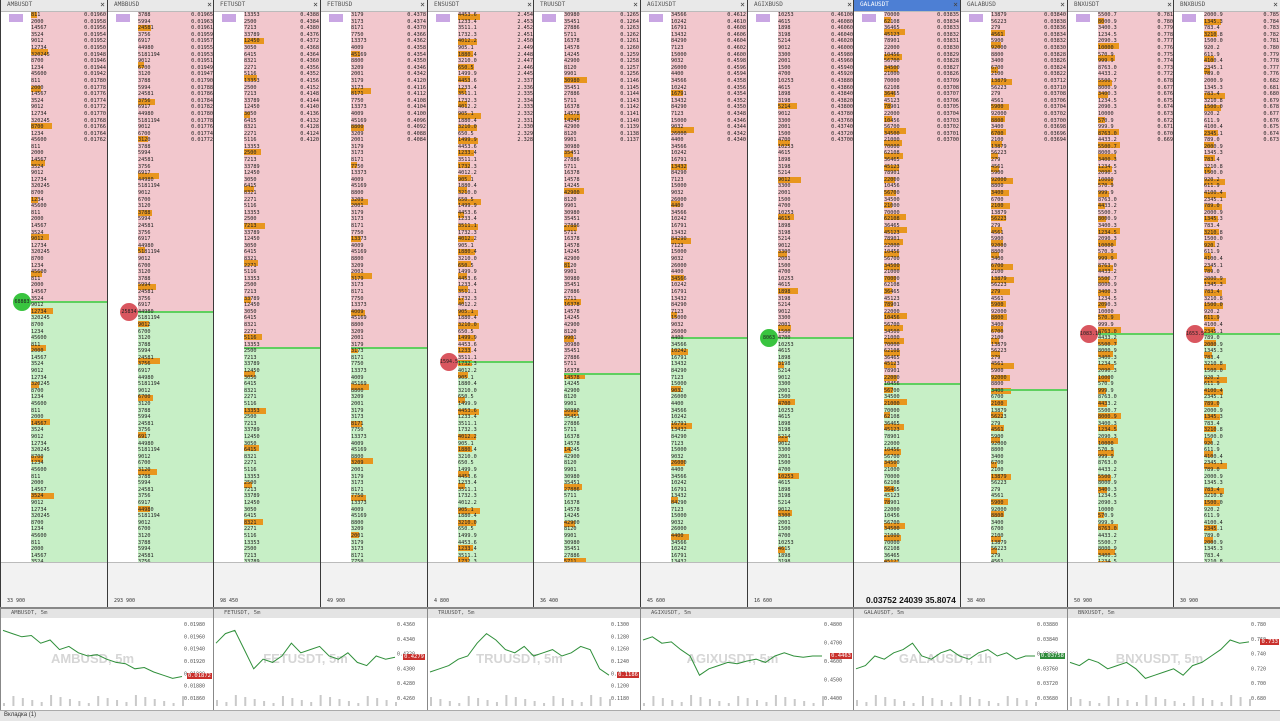 This screenshot has width=1280, height=721. What do you see at coordinates (948, 67) in the screenshot?
I see `price-cell: 0.03827` at bounding box center [948, 67].